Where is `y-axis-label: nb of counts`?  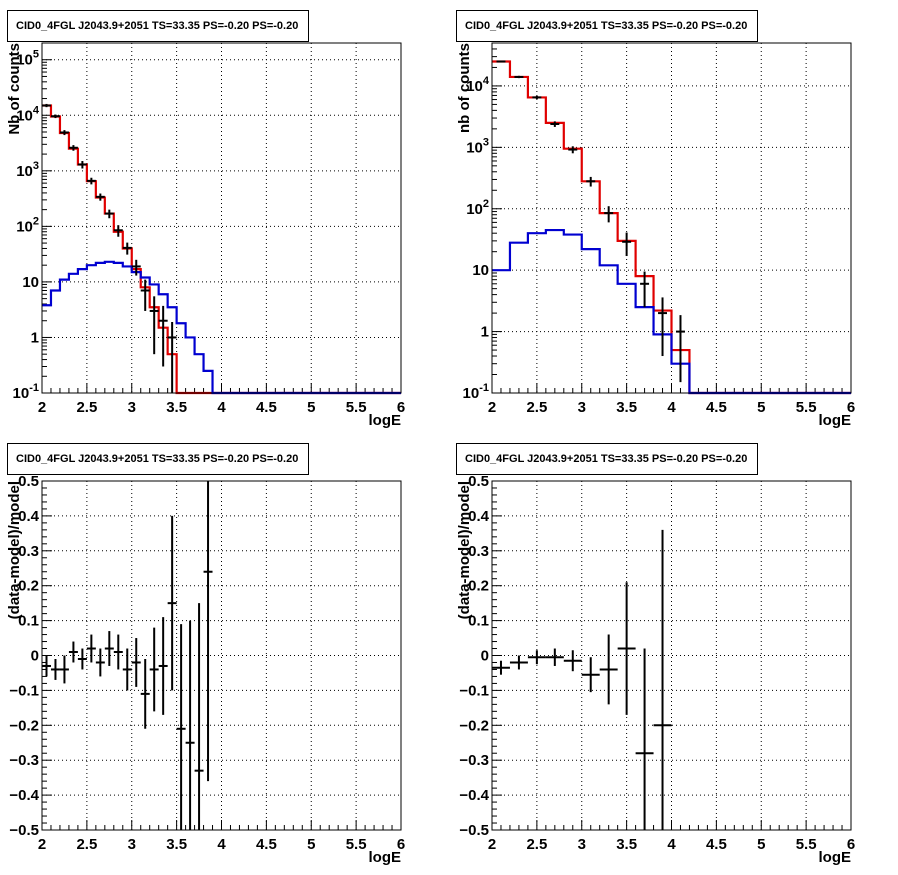 y-axis-label: nb of counts is located at coordinates (464, 88).